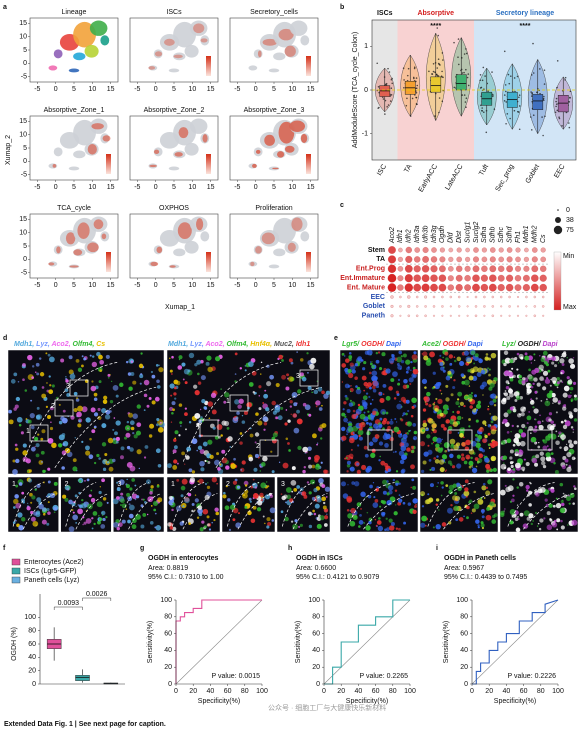  Describe the element at coordinates (531, 676) in the screenshot. I see `p-value: P value: 0.2226` at that location.